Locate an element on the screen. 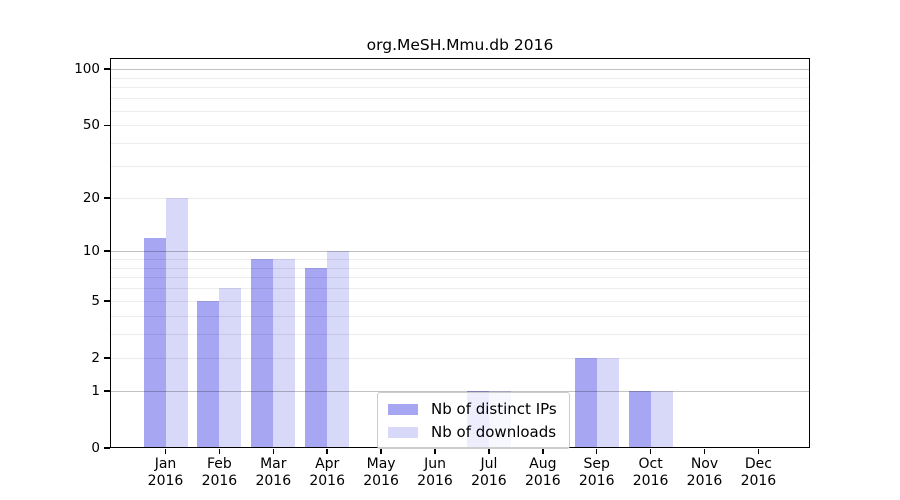 Image resolution: width=900 pixels, height=500 pixels. y-tick-label: 2 is located at coordinates (95, 357).